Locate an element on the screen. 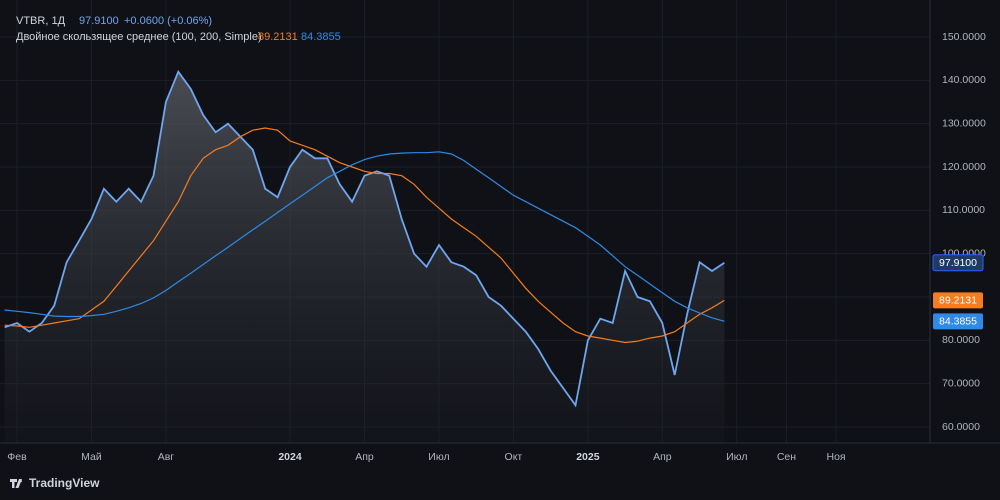 The width and height of the screenshot is (1000, 500). price-badge-label: 97.9100 is located at coordinates (958, 263).